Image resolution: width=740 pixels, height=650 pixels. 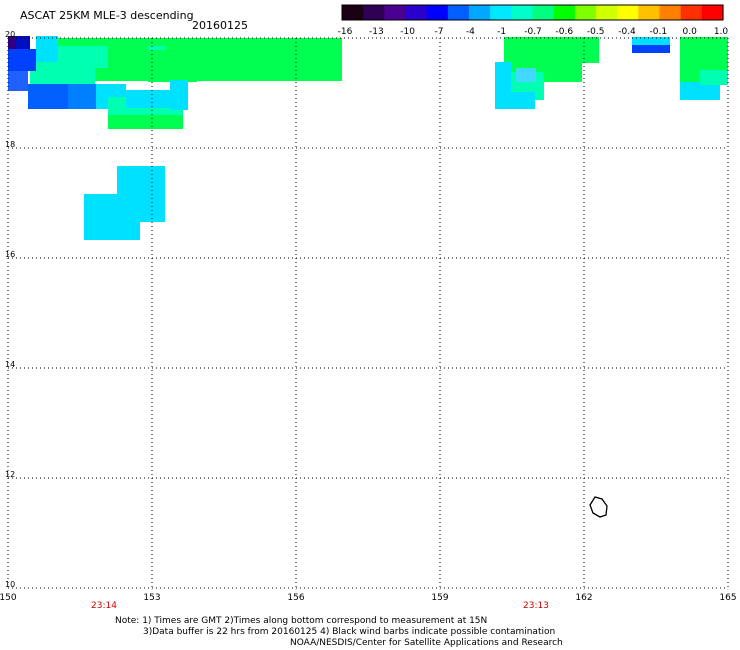 What do you see at coordinates (627, 32) in the screenshot?
I see `colorbar-tick-label: -0.4` at bounding box center [627, 32].